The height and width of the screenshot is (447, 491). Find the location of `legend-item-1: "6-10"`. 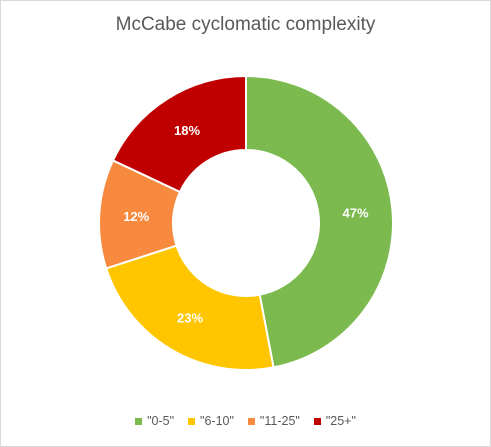

legend-item-1: "6-10" is located at coordinates (211, 421).